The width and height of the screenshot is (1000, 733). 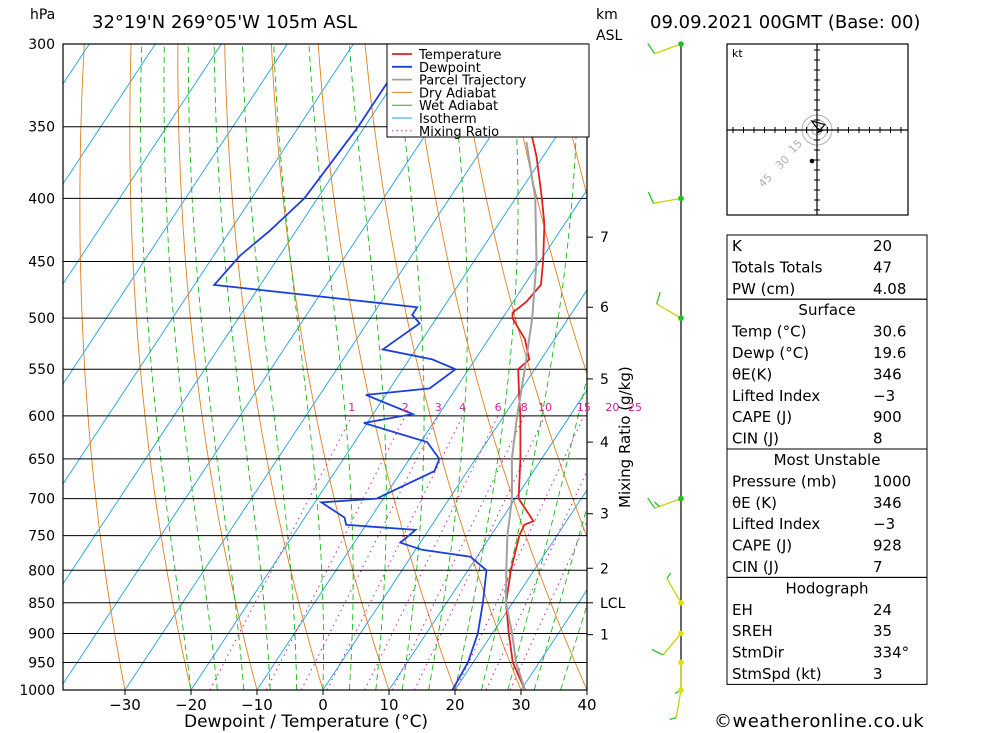 I want to click on pressure-tick-label: 700, so click(x=41, y=500).